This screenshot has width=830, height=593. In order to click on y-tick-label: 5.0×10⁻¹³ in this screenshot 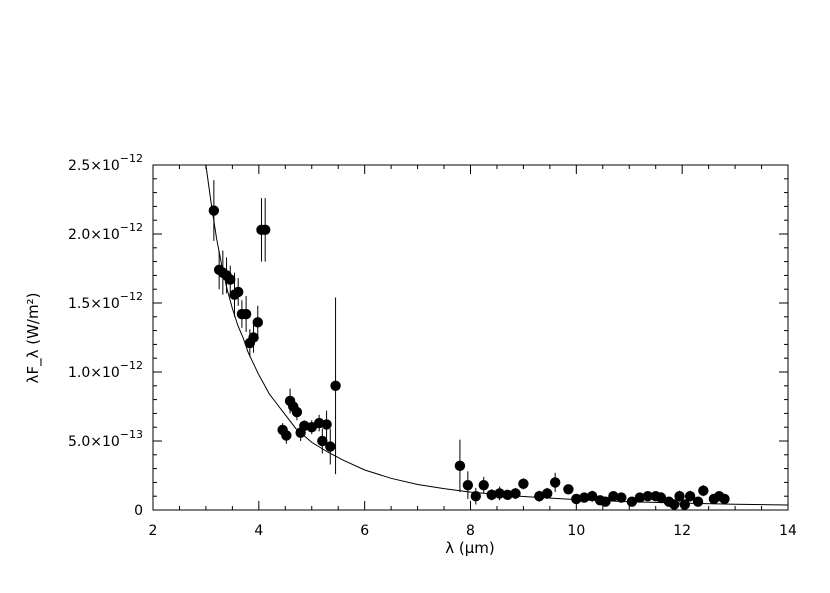, I will do `click(105, 439)`.